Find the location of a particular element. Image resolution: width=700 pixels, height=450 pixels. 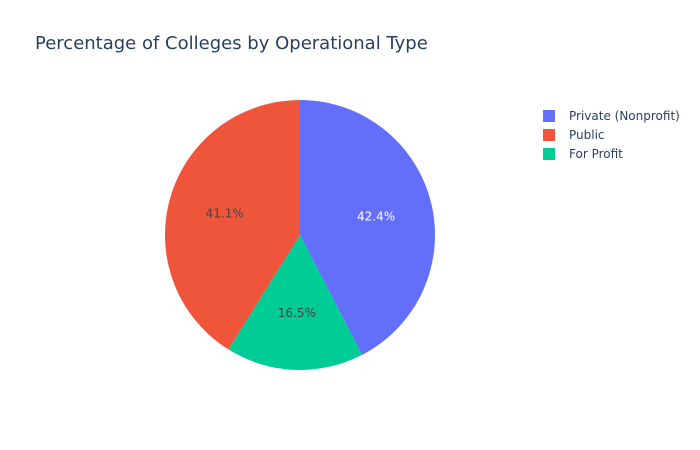

pie-slice-label: 16.5% is located at coordinates (297, 313).